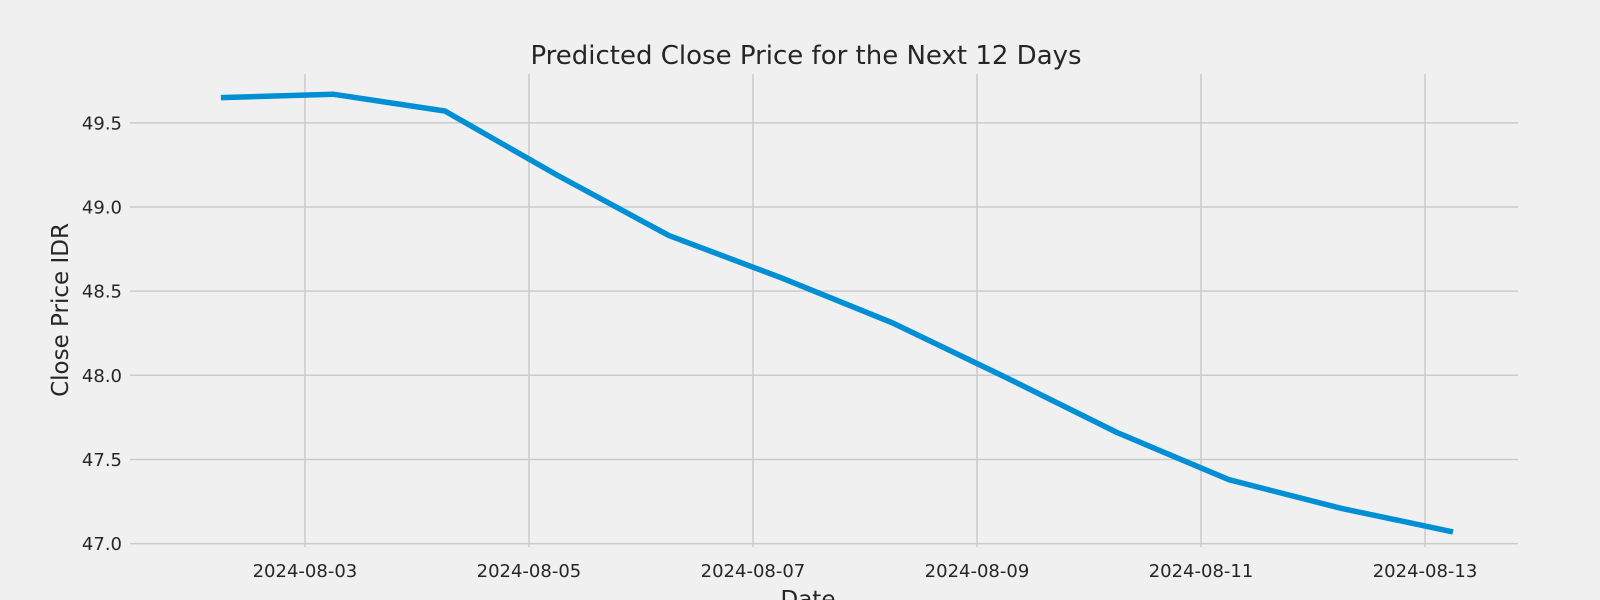  I want to click on x-tick-label: 2024-08-07, so click(753, 571).